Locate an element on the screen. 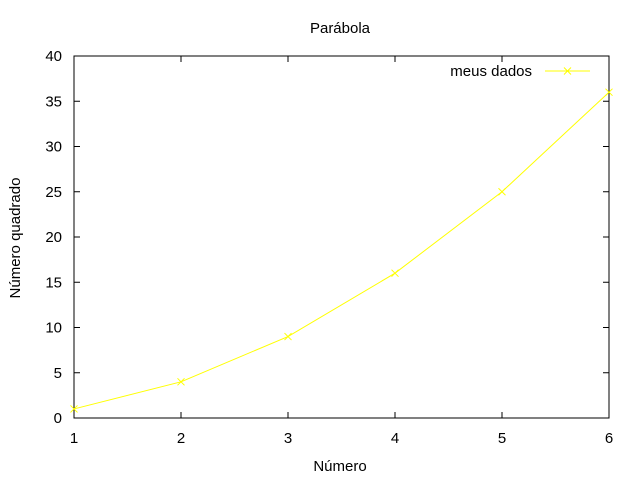 The image size is (640, 480). legend-marker-sample is located at coordinates (567, 71).